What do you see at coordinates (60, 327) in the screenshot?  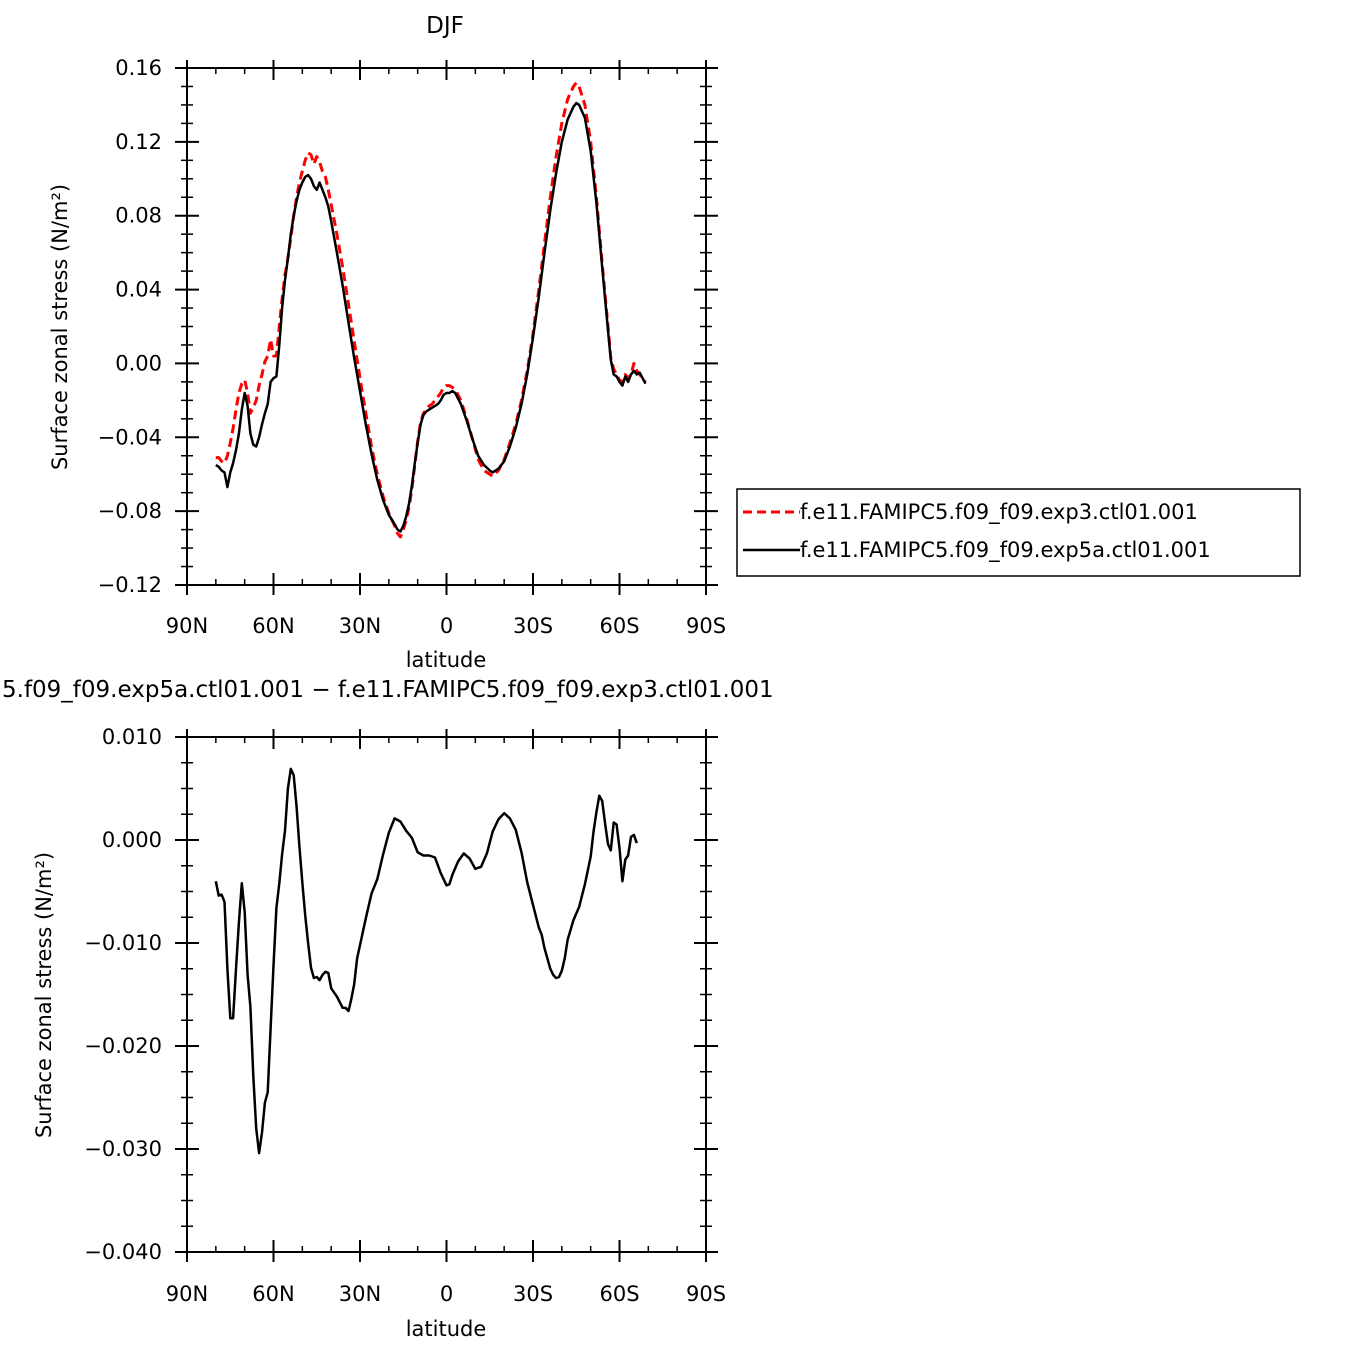 I see `top-chart-y-axis-title: Surface zonal stress (N/m²)` at bounding box center [60, 327].